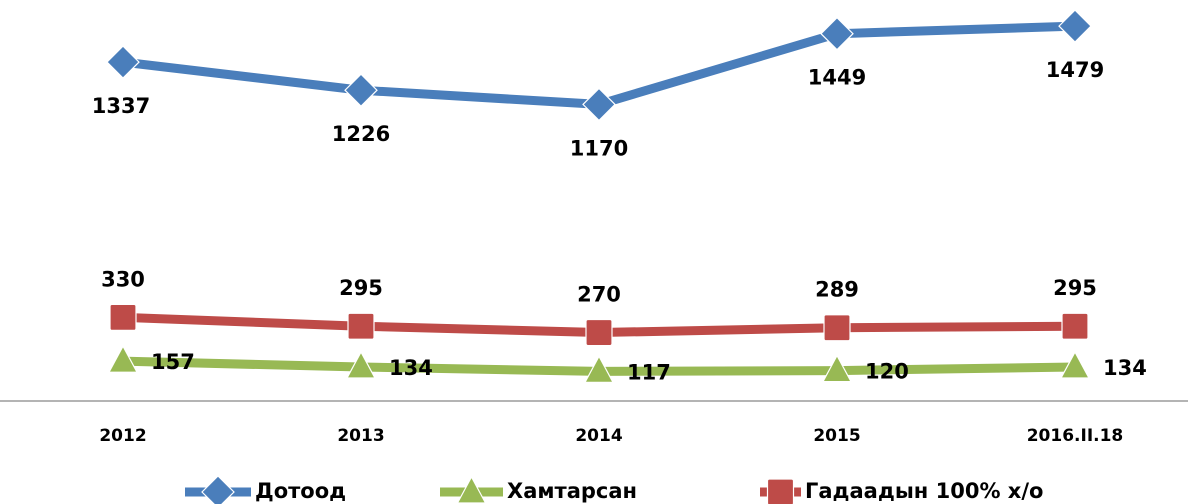 This screenshot has height=504, width=1188. Describe the element at coordinates (649, 372) in the screenshot. I see `data-label: 117` at that location.